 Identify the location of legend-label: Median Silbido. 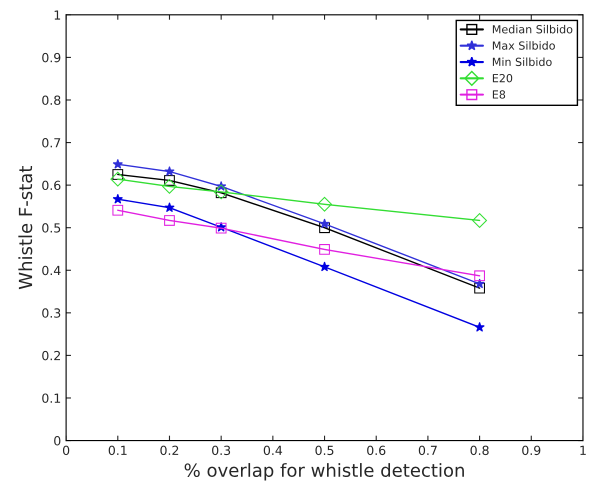
(532, 29).